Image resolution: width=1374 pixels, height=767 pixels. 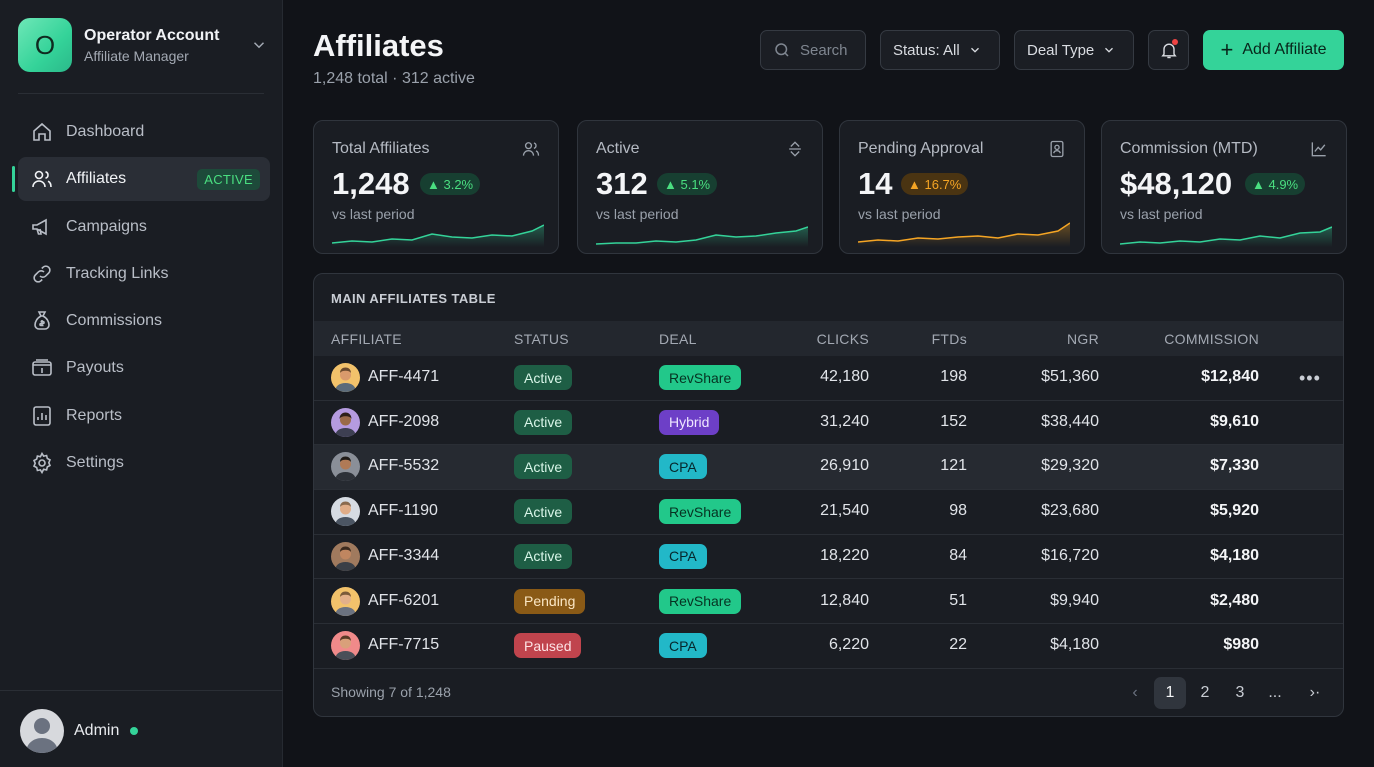 I want to click on kpi-delta-badge: ▲ 5.1%, so click(x=687, y=184).